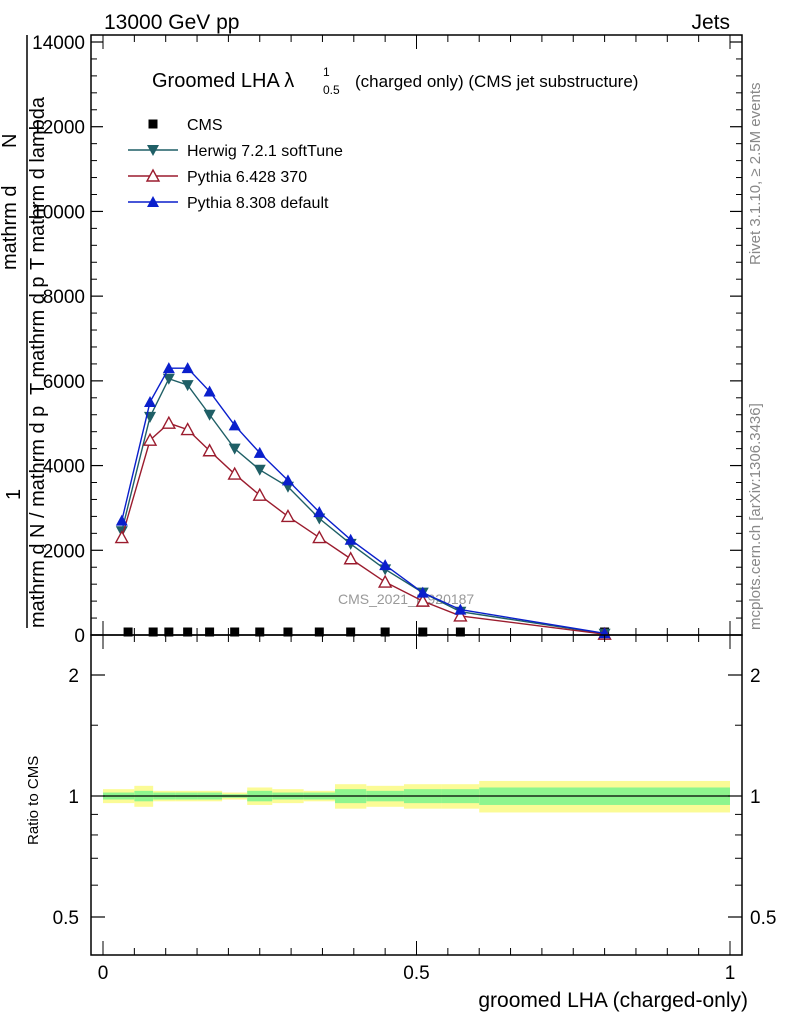 This screenshot has width=786, height=1024. Describe the element at coordinates (755, 174) in the screenshot. I see `rivet-label: Rivet 3.1.10, ≥ 2.5M events` at that location.